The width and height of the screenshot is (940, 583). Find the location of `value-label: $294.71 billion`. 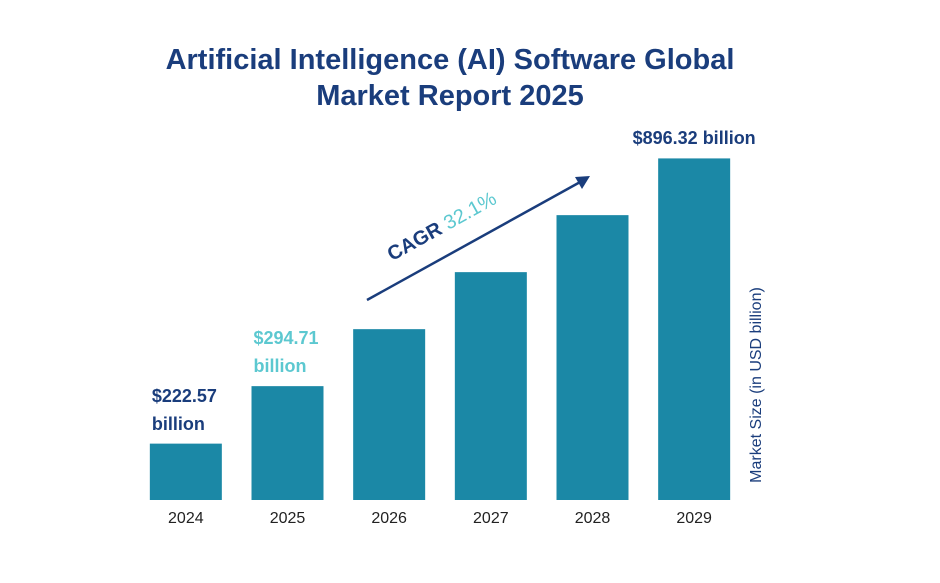

value-label: $294.71 billion is located at coordinates (286, 352).